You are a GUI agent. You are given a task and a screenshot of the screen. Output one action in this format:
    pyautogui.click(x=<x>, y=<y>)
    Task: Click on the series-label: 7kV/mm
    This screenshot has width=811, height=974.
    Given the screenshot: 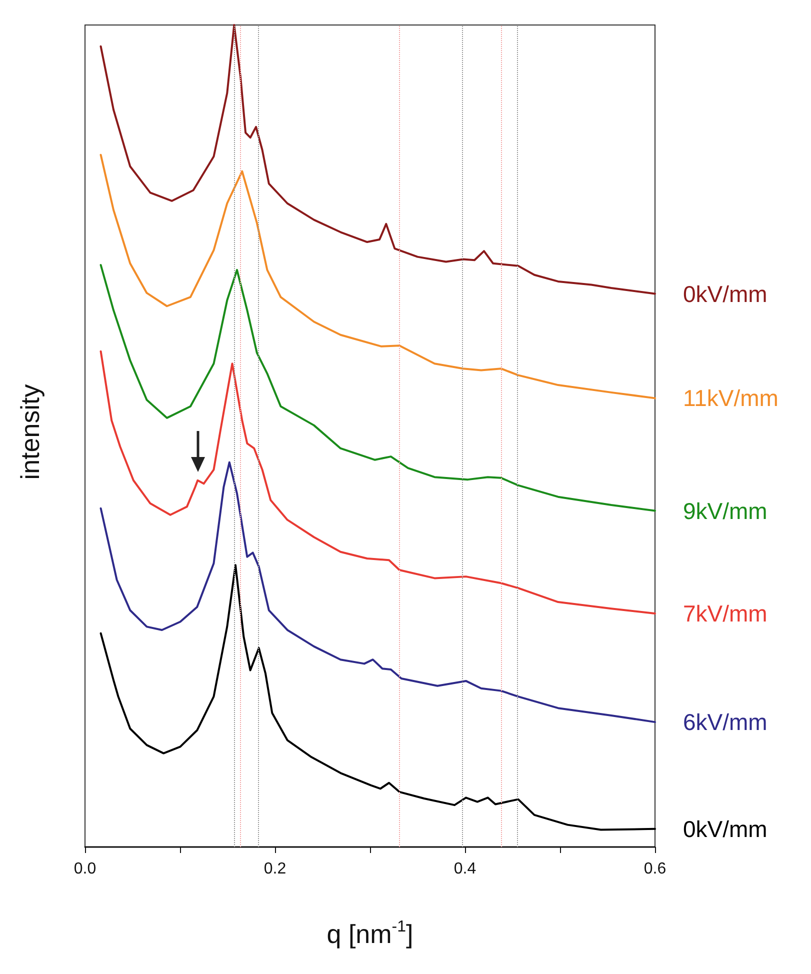 What is the action you would take?
    pyautogui.click(x=725, y=613)
    